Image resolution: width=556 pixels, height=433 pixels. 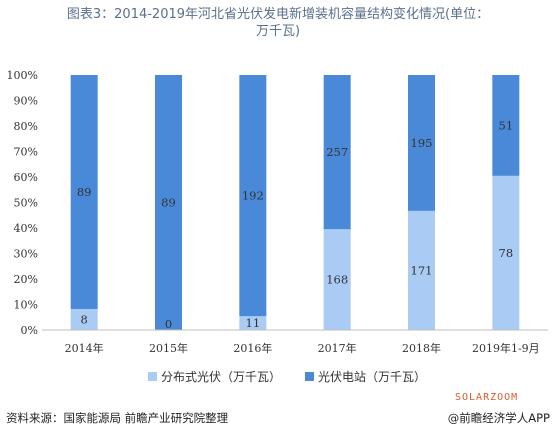 I want to click on legend: 分布式光伏（万千瓦） 光伏电站（万千瓦）, so click(x=287, y=377).